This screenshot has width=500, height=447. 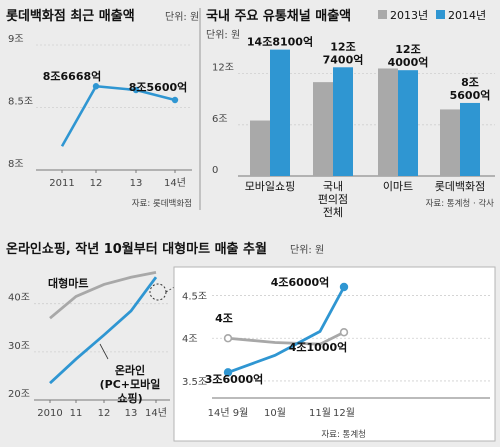 I want to click on online-y-tick: 20조, so click(x=19, y=394).